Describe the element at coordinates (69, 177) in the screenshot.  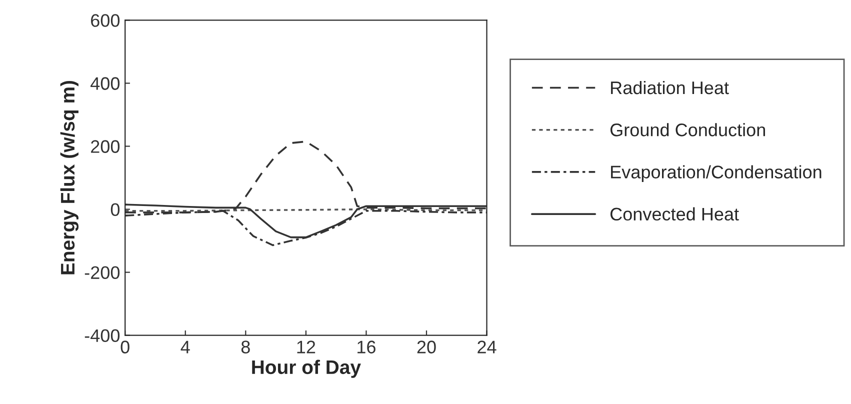
I see `y-axis-title: Energy Flux (w/sq m)` at that location.